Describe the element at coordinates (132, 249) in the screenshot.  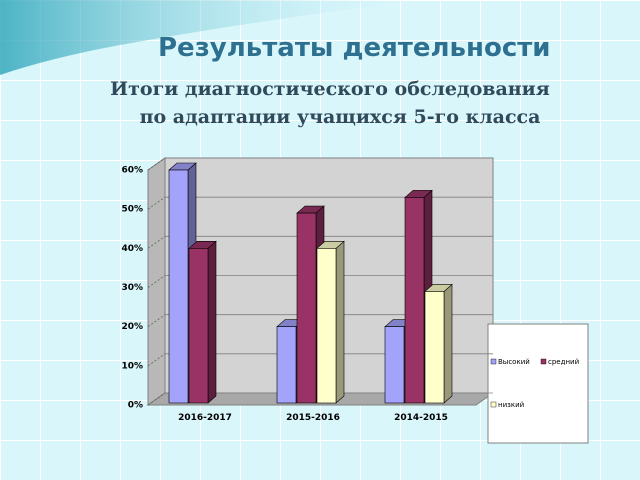
I see `y-tick-label: 40%` at that location.